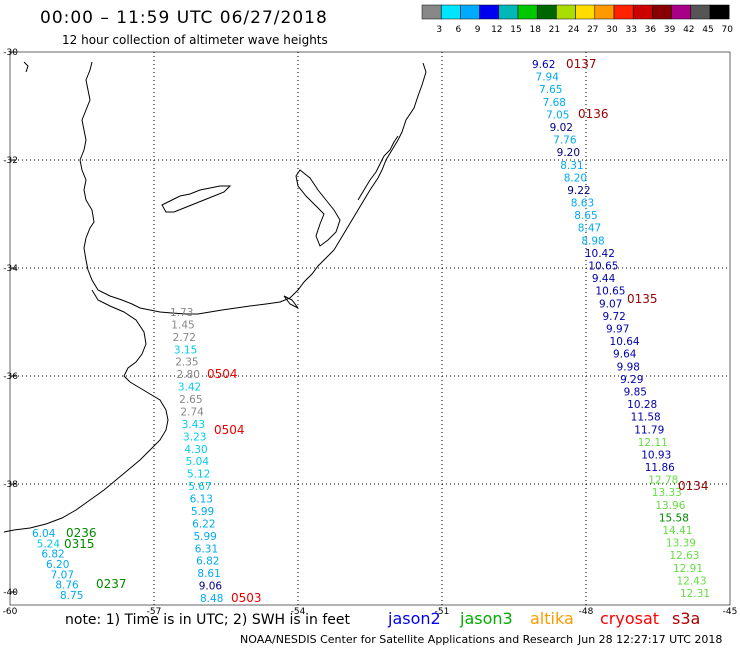 The width and height of the screenshot is (740, 650). Describe the element at coordinates (181, 313) in the screenshot. I see `swh-label: 1.73` at that location.